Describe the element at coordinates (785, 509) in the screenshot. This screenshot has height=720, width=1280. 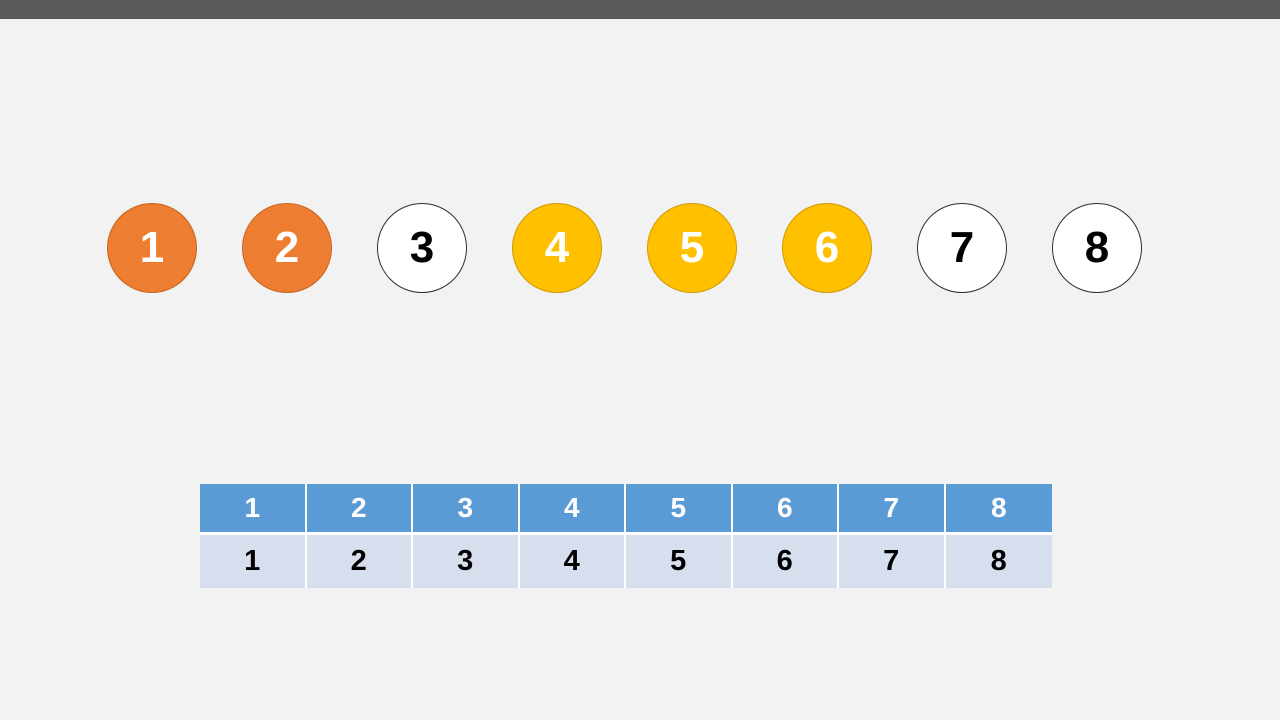
I see `table-header-cell: 6` at that location.